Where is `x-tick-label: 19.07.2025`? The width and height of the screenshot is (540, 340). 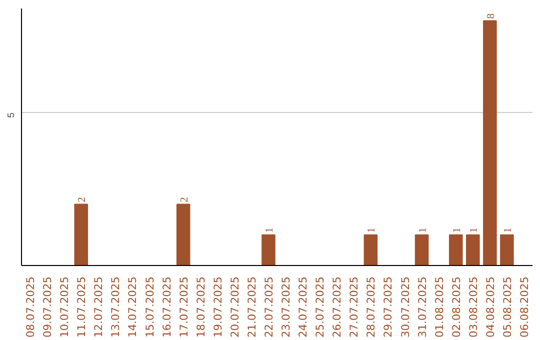
x-tick-label: 19.07.2025 is located at coordinates (217, 307).